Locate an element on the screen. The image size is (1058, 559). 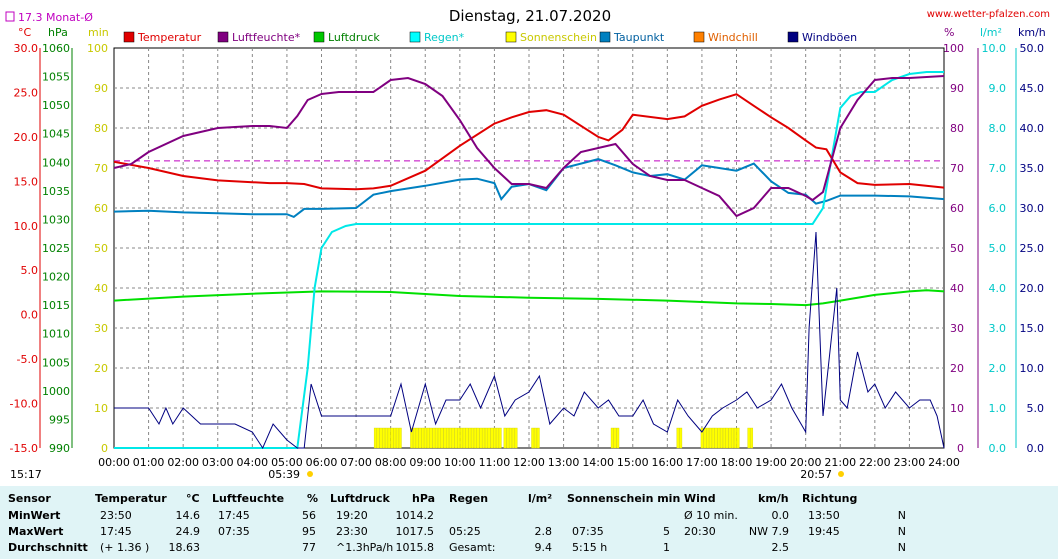
rain-tick-label: 2.0 is located at coordinates (998, 368).